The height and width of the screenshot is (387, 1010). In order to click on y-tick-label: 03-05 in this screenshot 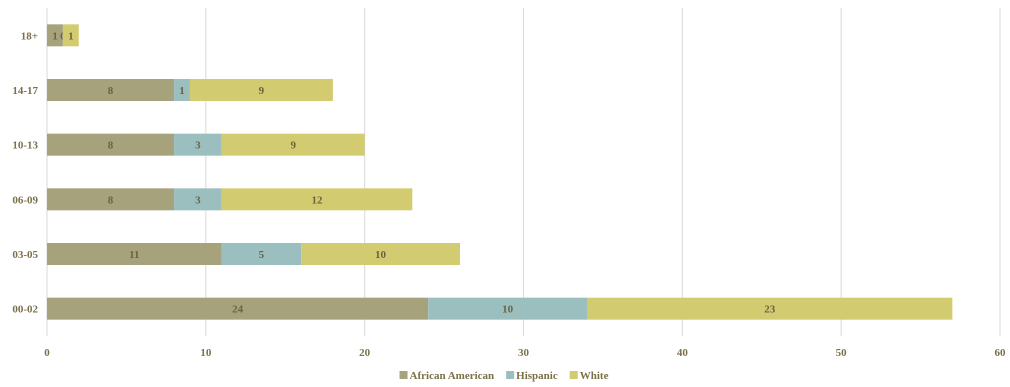, I will do `click(25, 255)`.